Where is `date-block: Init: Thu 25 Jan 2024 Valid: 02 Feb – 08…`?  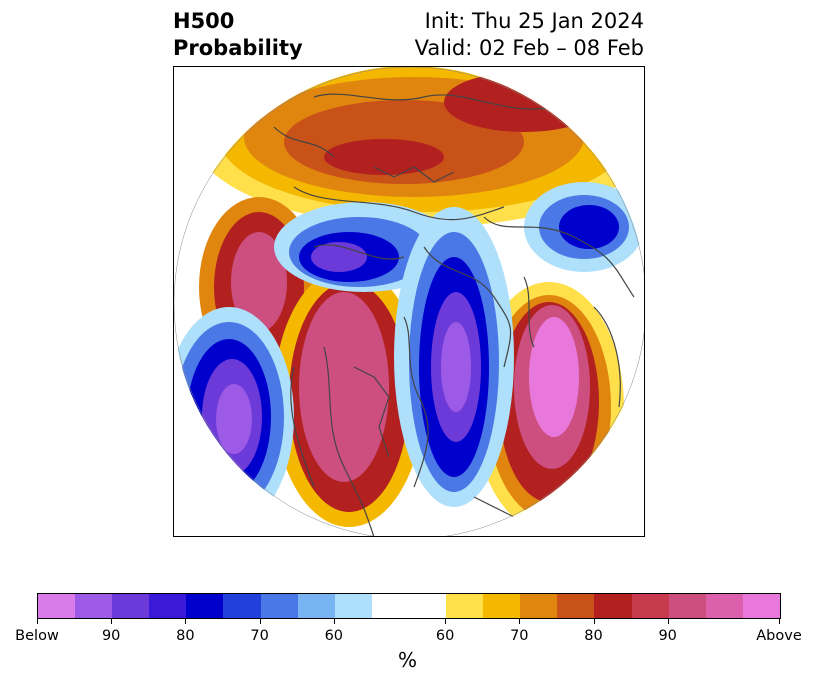 date-block: Init: Thu 25 Jan 2024 Valid: 02 Feb – 08… is located at coordinates (529, 35).